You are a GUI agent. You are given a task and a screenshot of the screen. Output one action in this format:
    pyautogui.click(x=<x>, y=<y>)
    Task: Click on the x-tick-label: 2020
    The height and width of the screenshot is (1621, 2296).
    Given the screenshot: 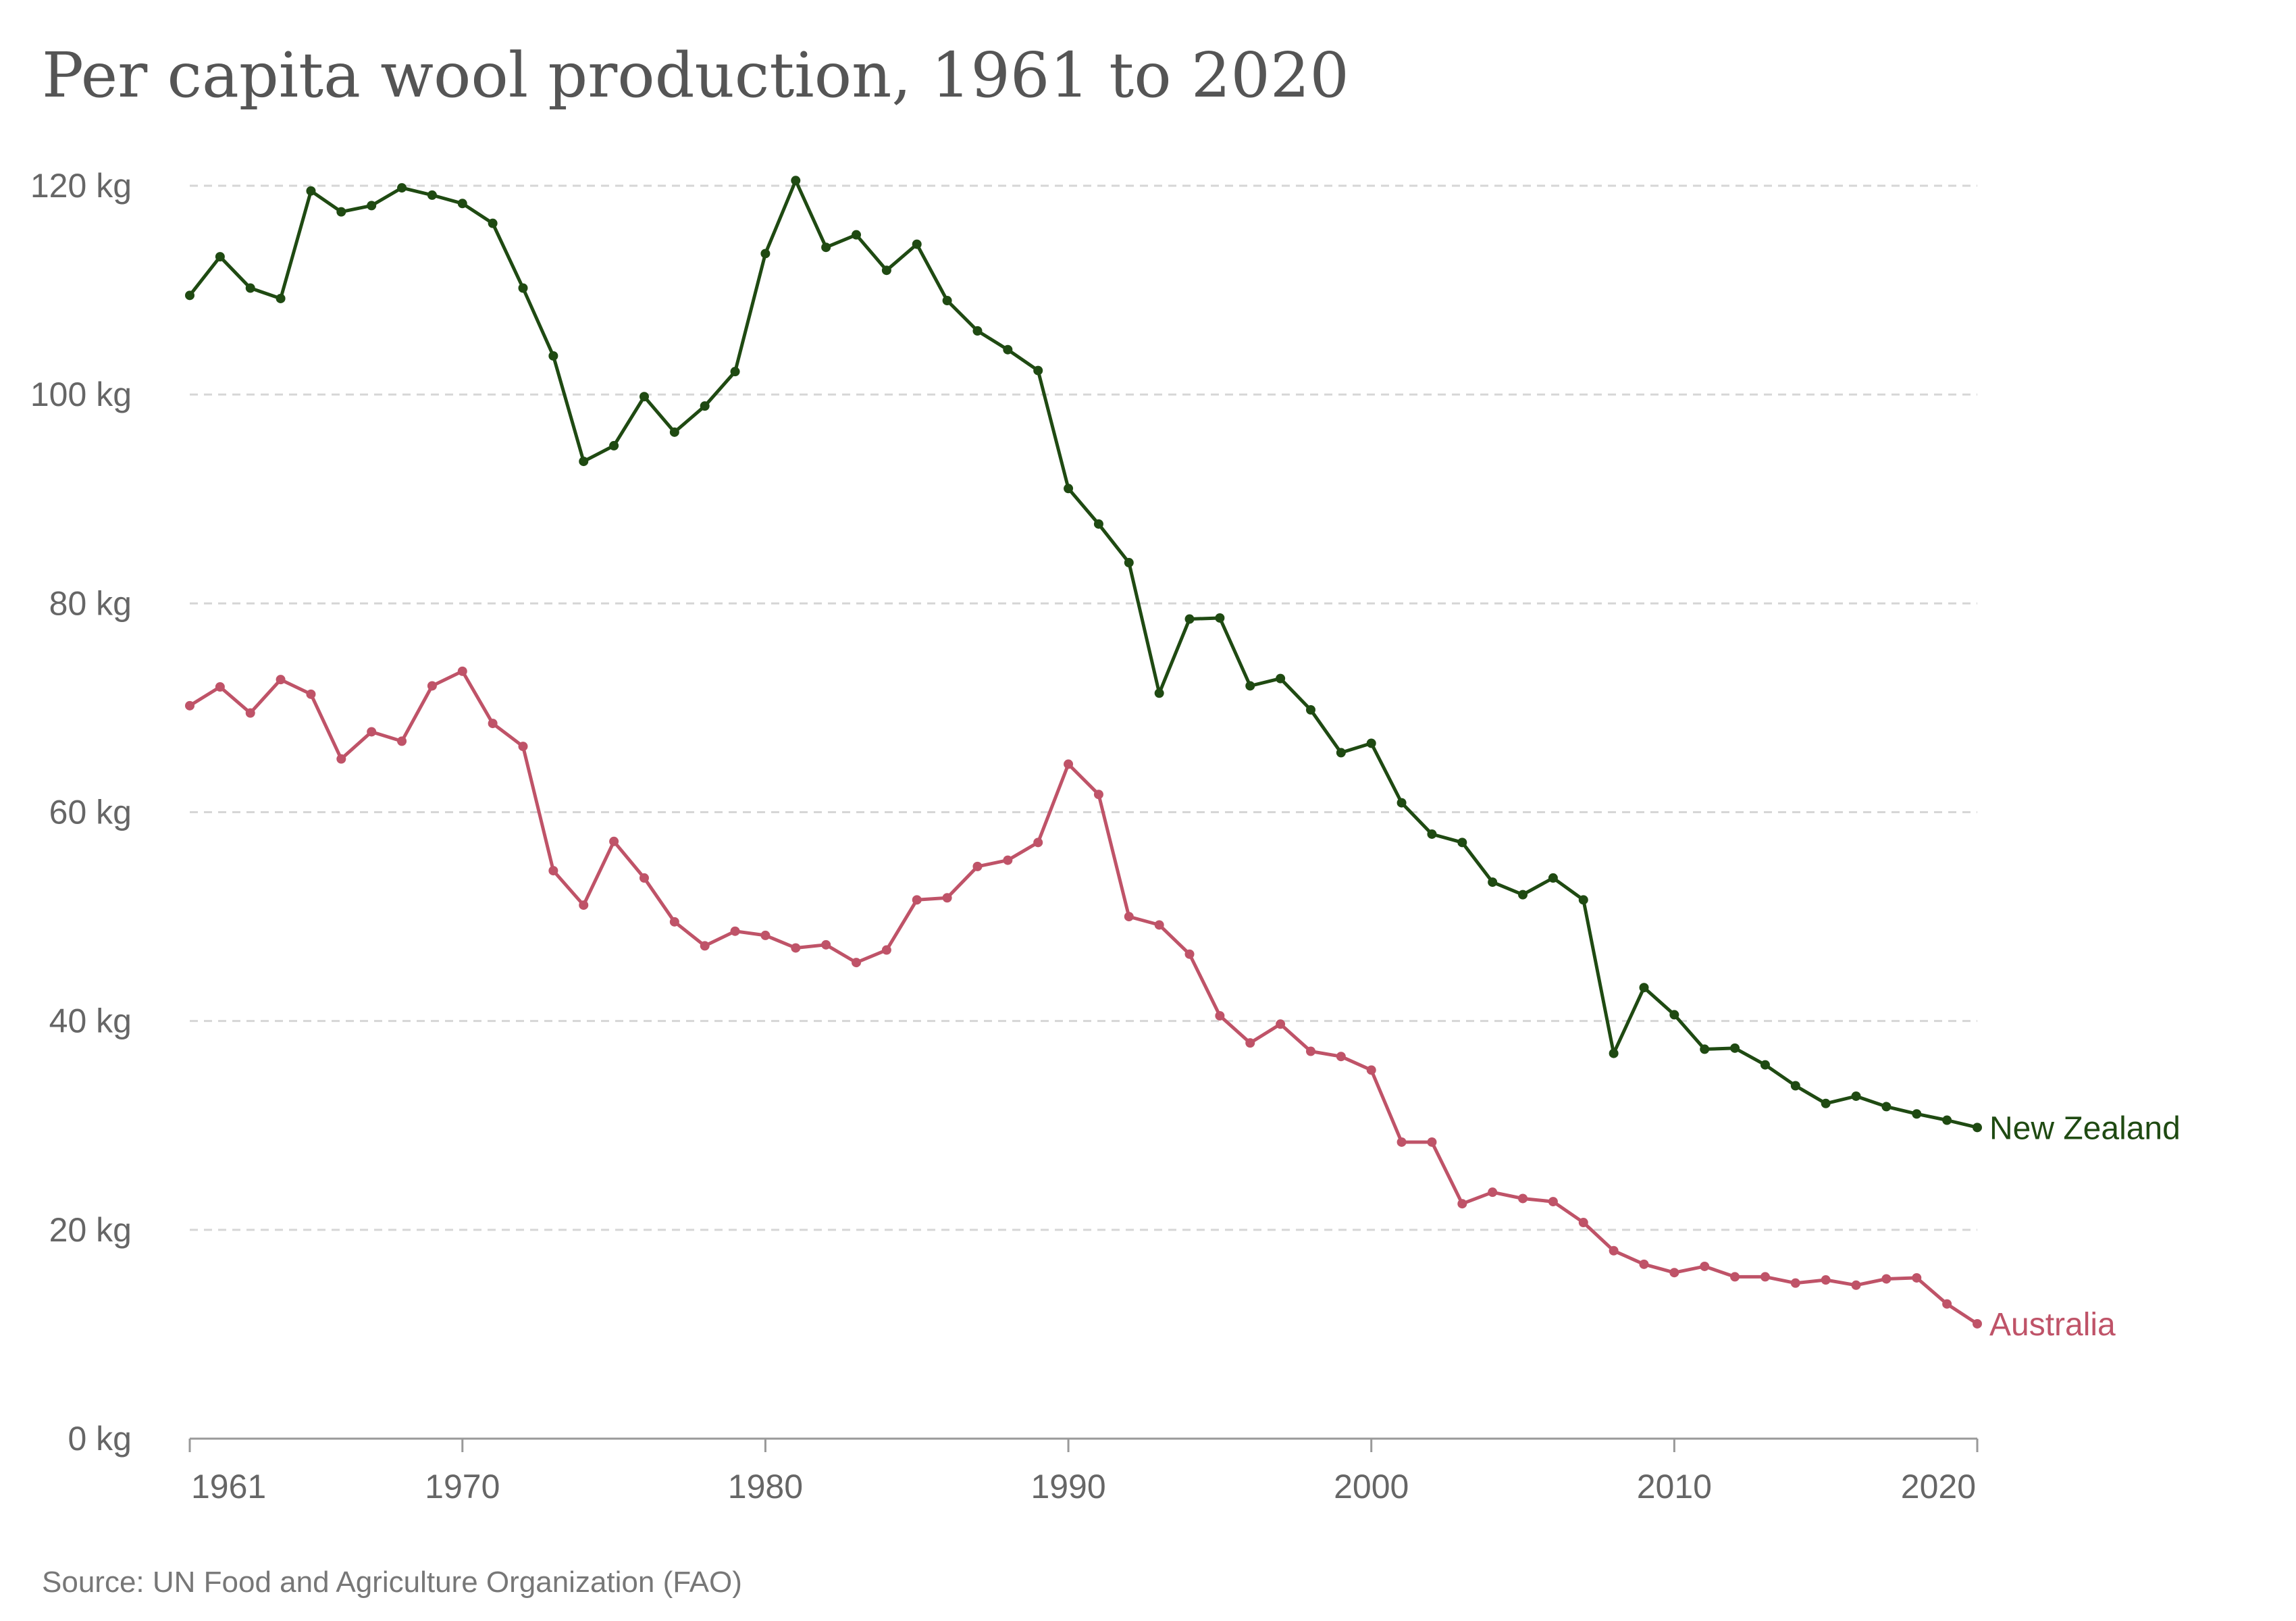 What is the action you would take?
    pyautogui.click(x=1938, y=1487)
    